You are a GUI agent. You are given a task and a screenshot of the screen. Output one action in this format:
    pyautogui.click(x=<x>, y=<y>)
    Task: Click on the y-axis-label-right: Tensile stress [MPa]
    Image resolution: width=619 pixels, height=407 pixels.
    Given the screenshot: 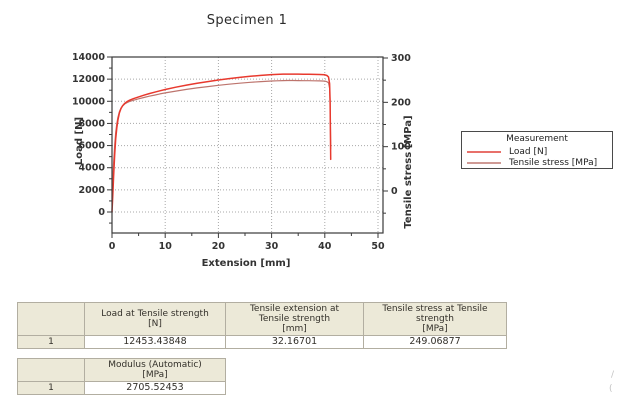 What is the action you would take?
    pyautogui.click(x=408, y=171)
    